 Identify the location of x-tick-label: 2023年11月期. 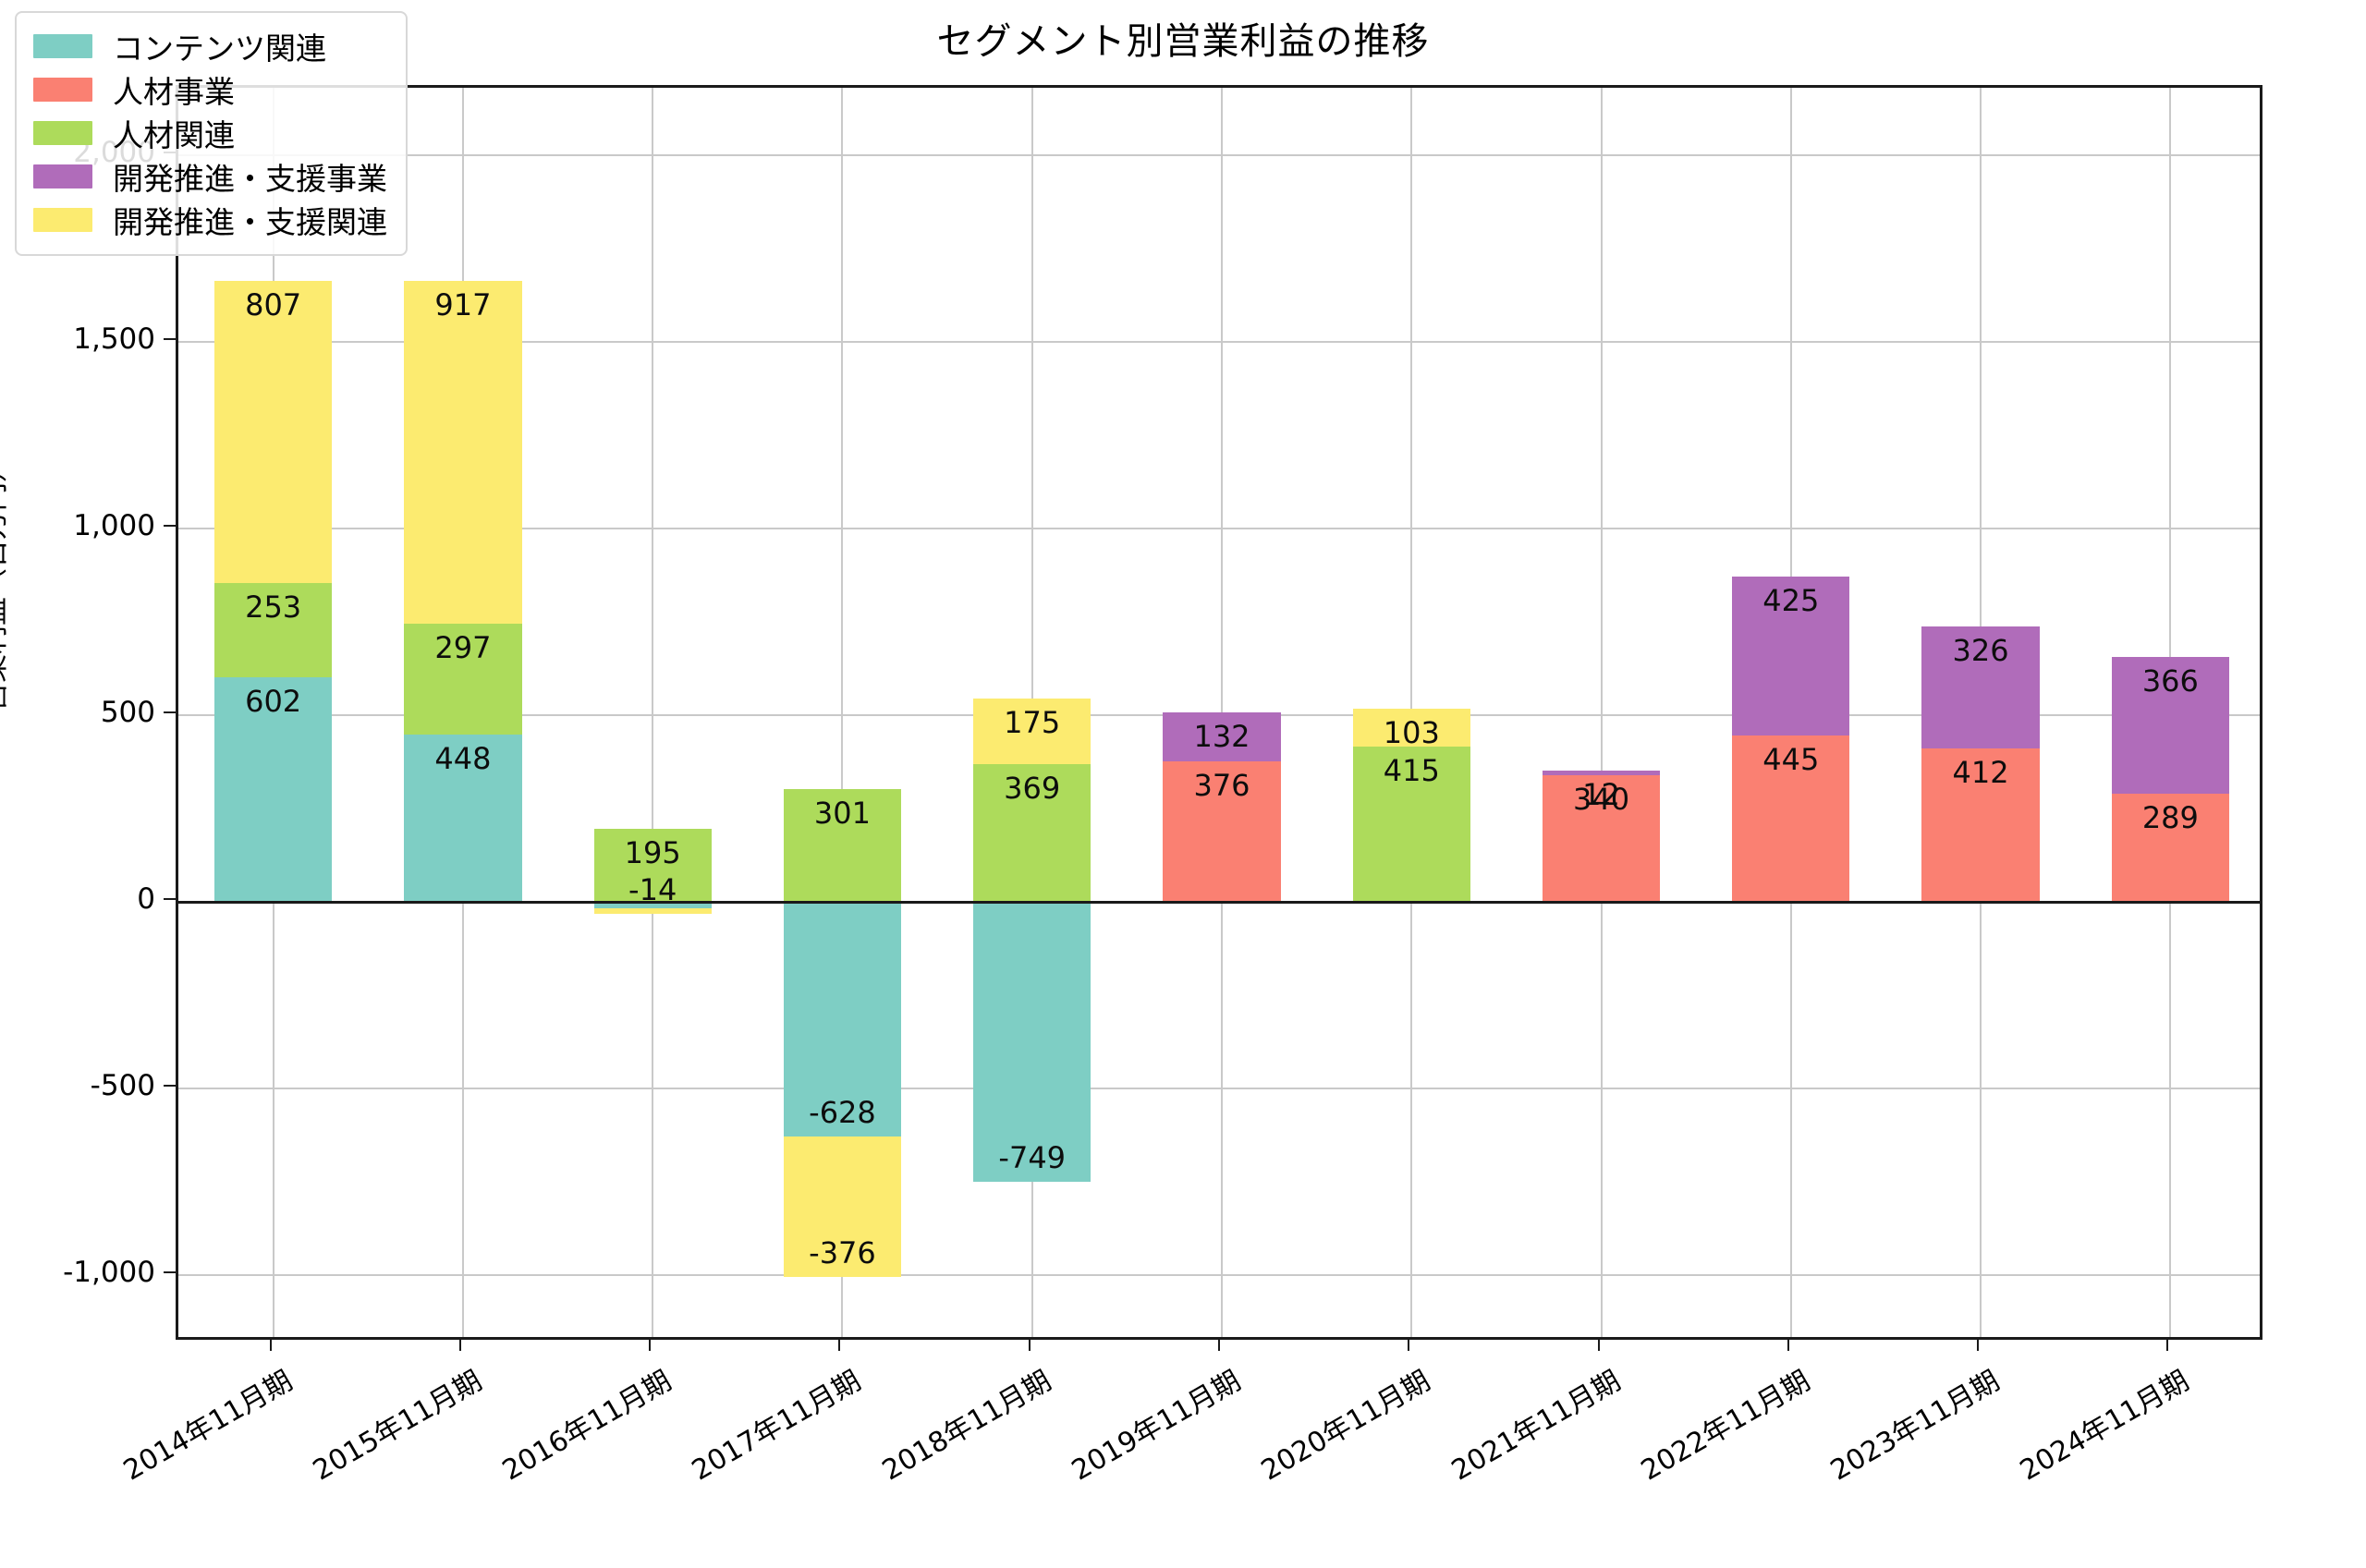
(1915, 1426).